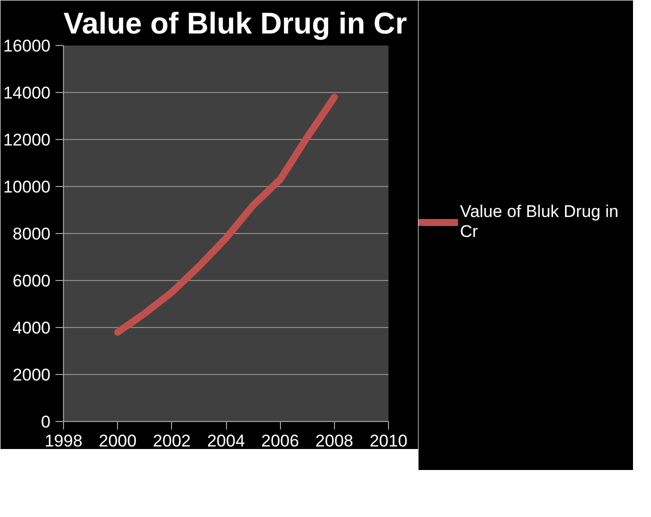  Describe the element at coordinates (226, 441) in the screenshot. I see `x-tick-label: 2004` at that location.